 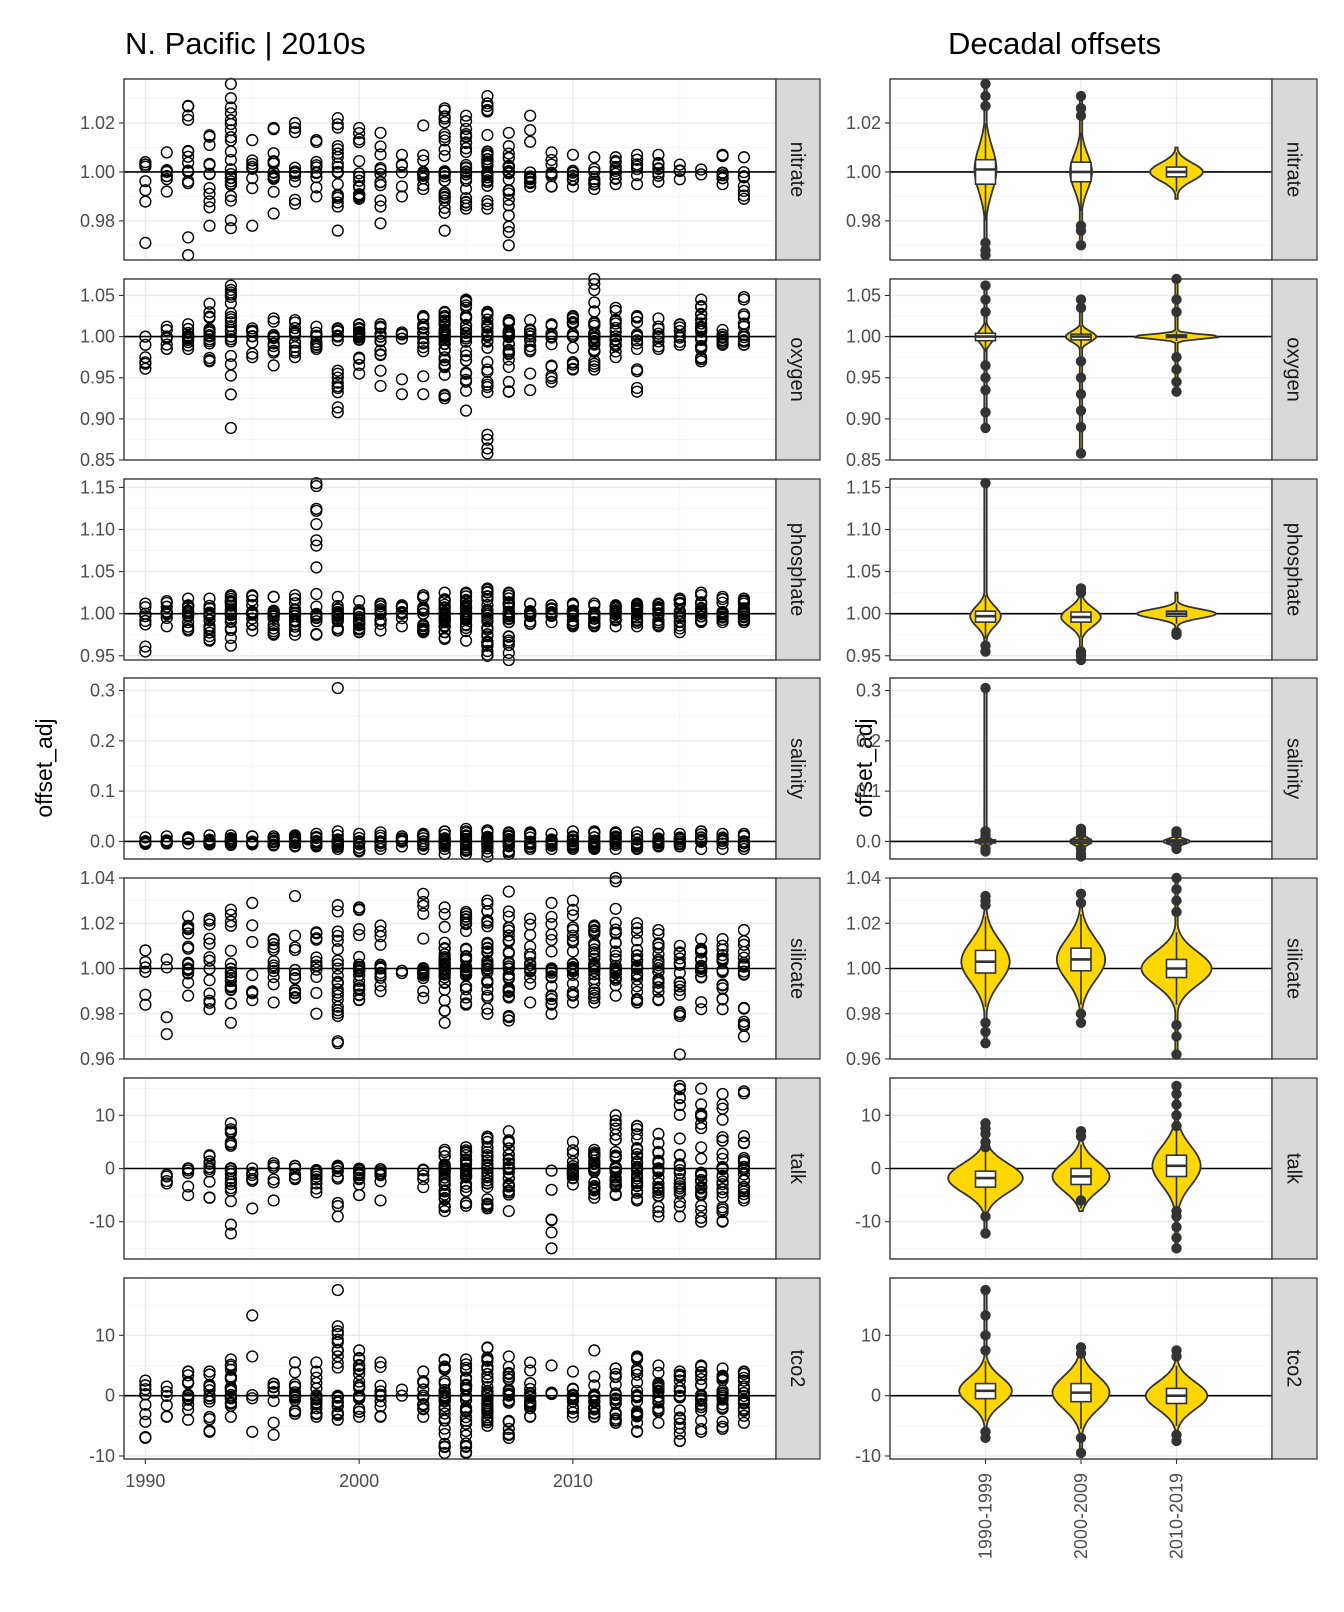 What do you see at coordinates (863, 656) in the screenshot?
I see `y-tick-label: 0.95` at bounding box center [863, 656].